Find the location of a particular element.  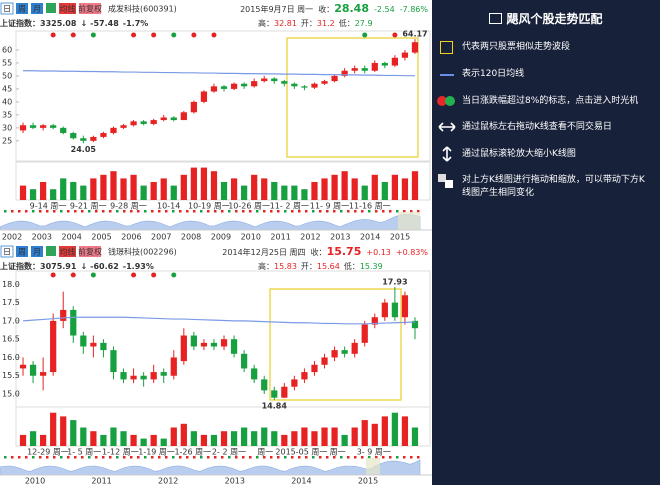

legend-text: 对上方K线图进行拖动和缩放，可以带动下方K线图产生相同变化 is located at coordinates (553, 186).